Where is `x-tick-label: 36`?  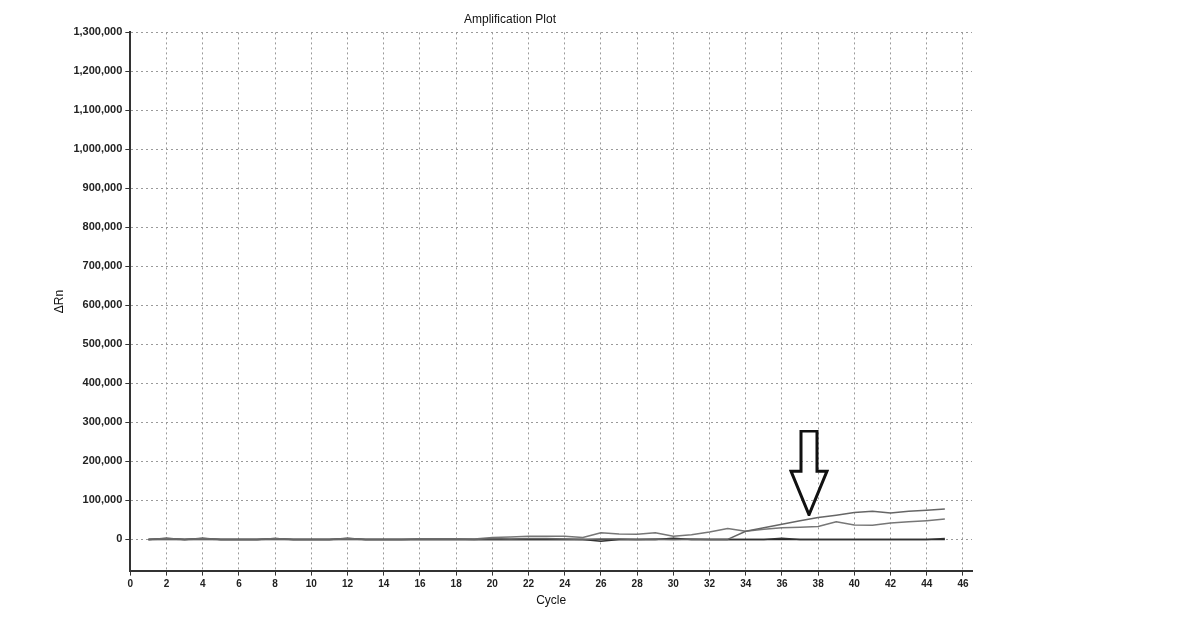
x-tick-label: 36 is located at coordinates (782, 584).